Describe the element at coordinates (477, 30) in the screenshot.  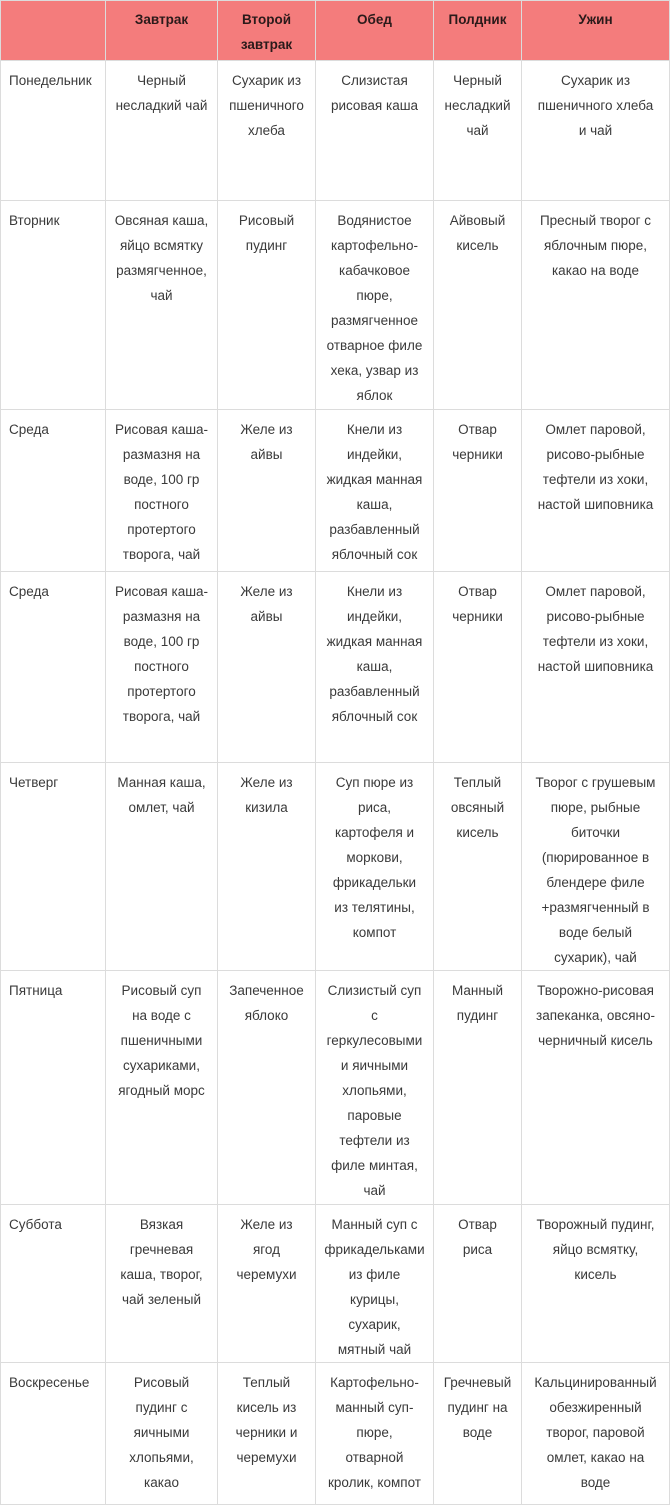
I see `header-afternoon-snack: Полдник` at that location.